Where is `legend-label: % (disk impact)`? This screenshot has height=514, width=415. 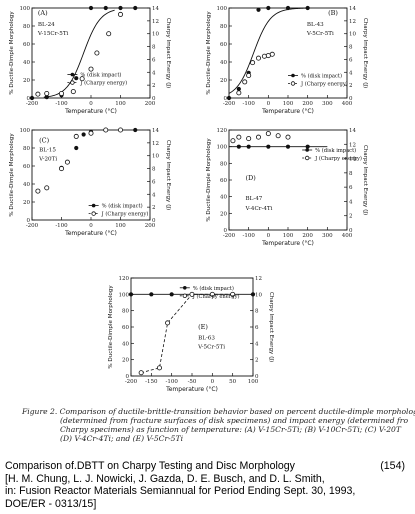
legend-label: % (disk impact) is located at coordinates (213, 288).